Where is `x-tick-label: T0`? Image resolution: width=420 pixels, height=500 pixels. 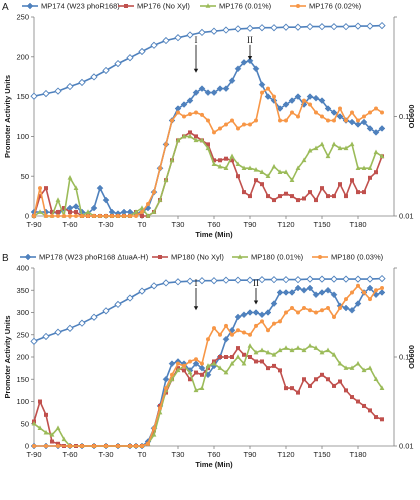
x-tick-label: T0 is located at coordinates (142, 454).